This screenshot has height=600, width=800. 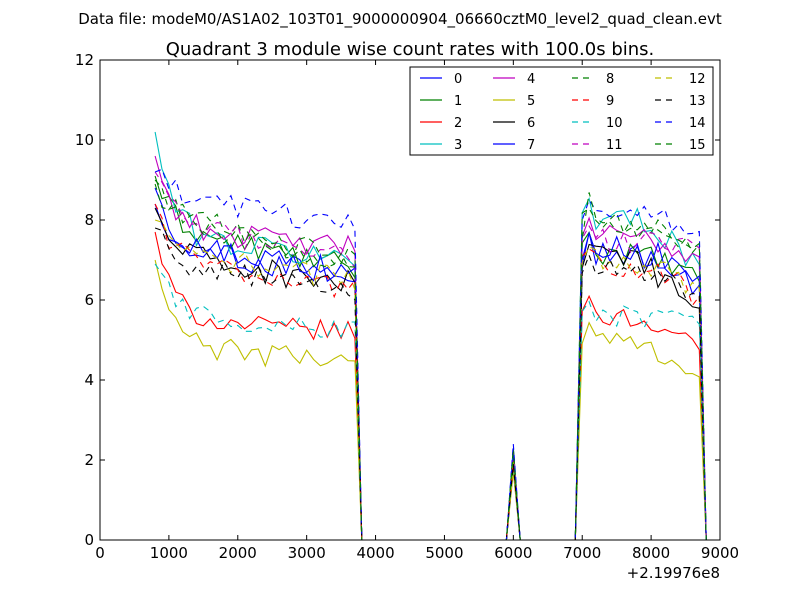 I want to click on legend-label-module-2: 2, so click(x=458, y=123).